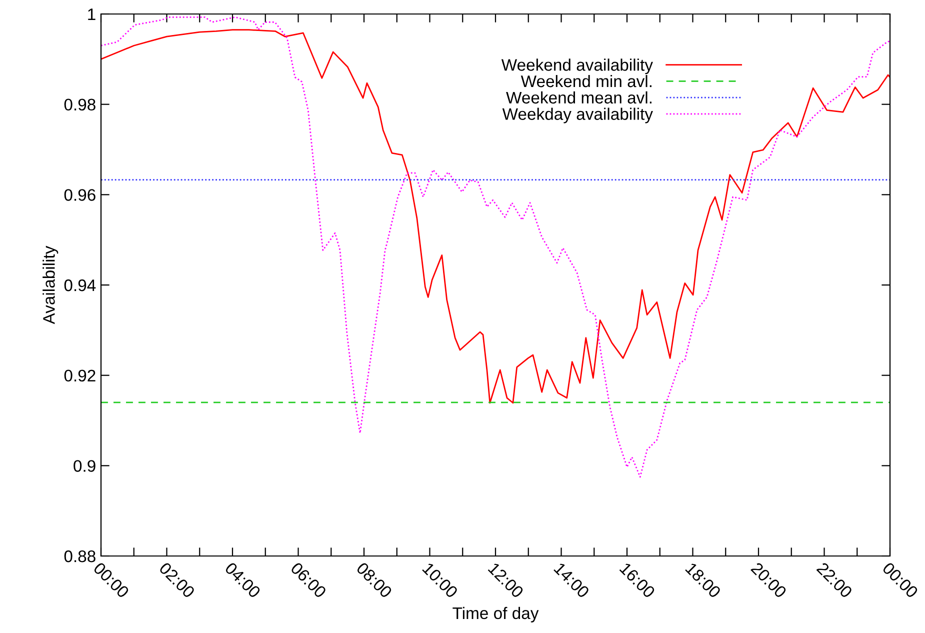 The width and height of the screenshot is (925, 633). Describe the element at coordinates (586, 81) in the screenshot. I see `legend-label: Weekend min avl.` at that location.